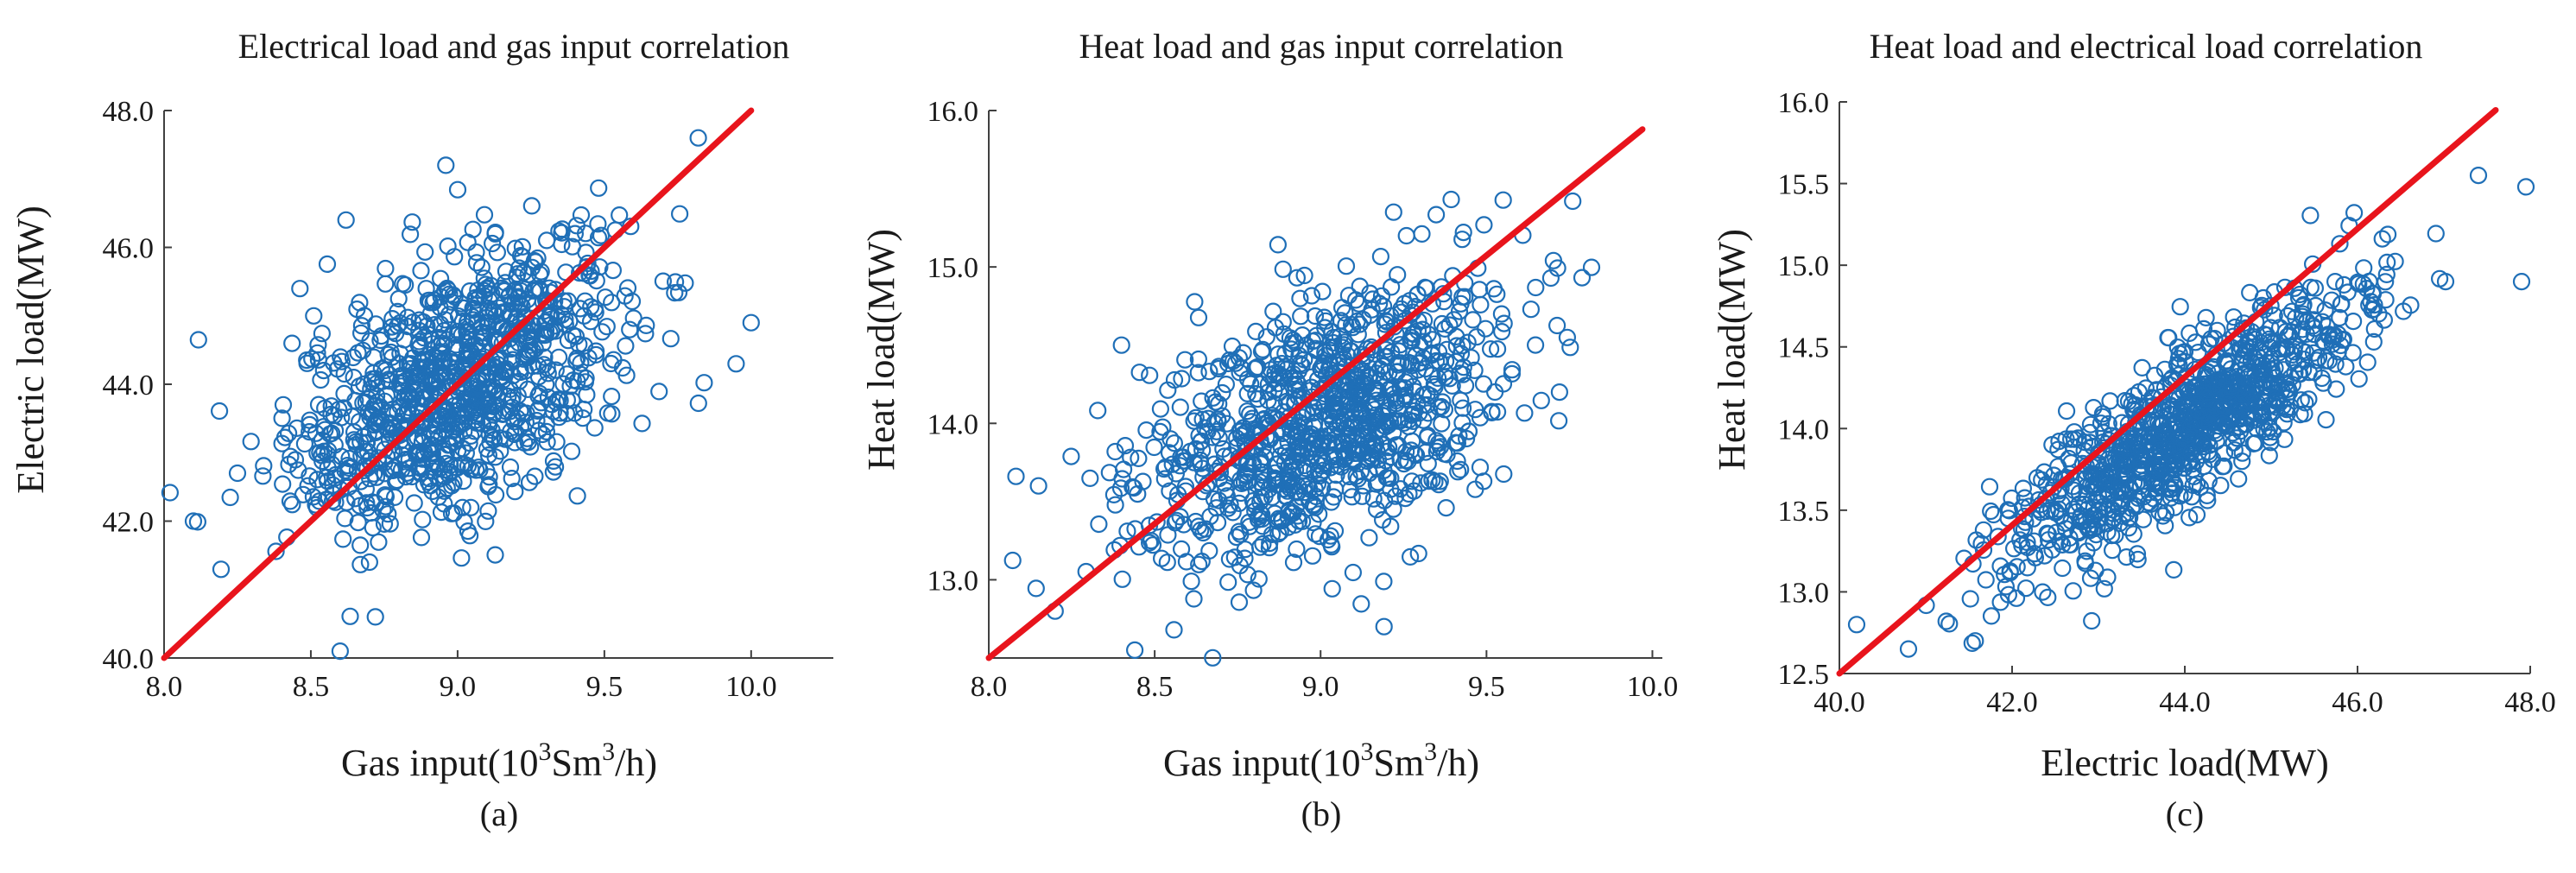 The width and height of the screenshot is (2576, 873). What do you see at coordinates (1804, 430) in the screenshot?
I see `y-tick-label: 14.0` at bounding box center [1804, 430].